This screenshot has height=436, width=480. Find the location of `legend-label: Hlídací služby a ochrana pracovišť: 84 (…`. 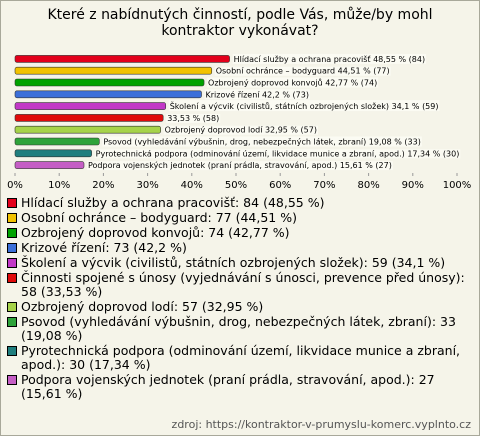

legend-label: Hlídací služby a ochrana pracovišť: 84 (… is located at coordinates (173, 202).